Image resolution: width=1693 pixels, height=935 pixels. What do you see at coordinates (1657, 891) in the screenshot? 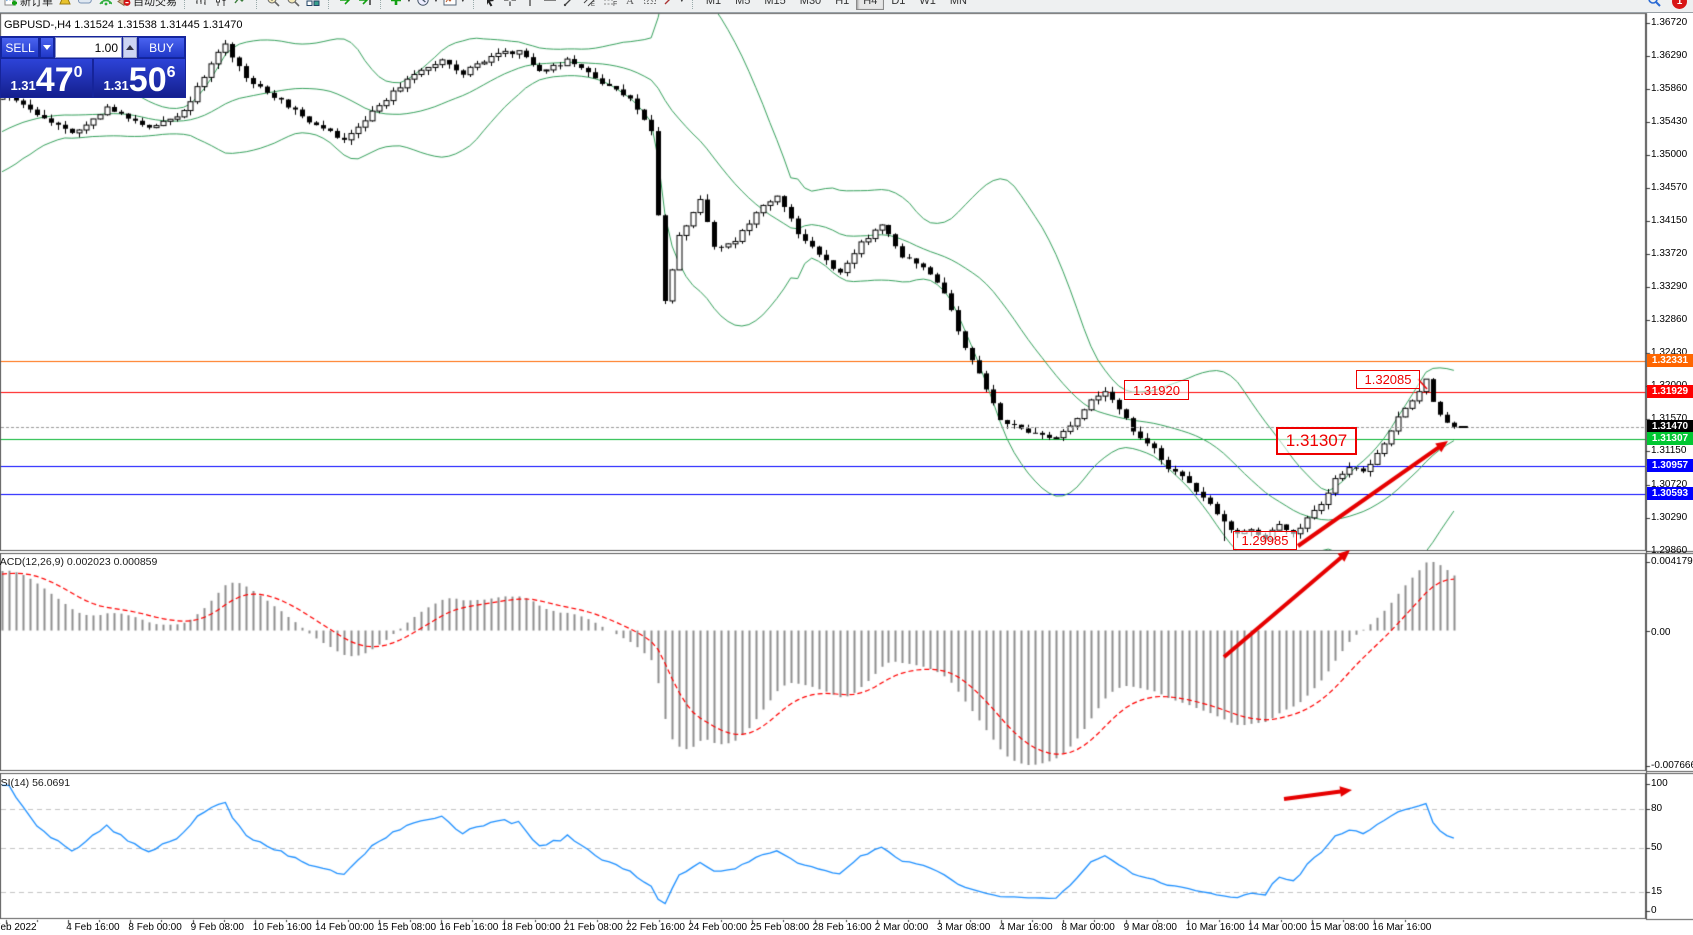
I see `rsi-axis-tick: 15` at bounding box center [1657, 891].